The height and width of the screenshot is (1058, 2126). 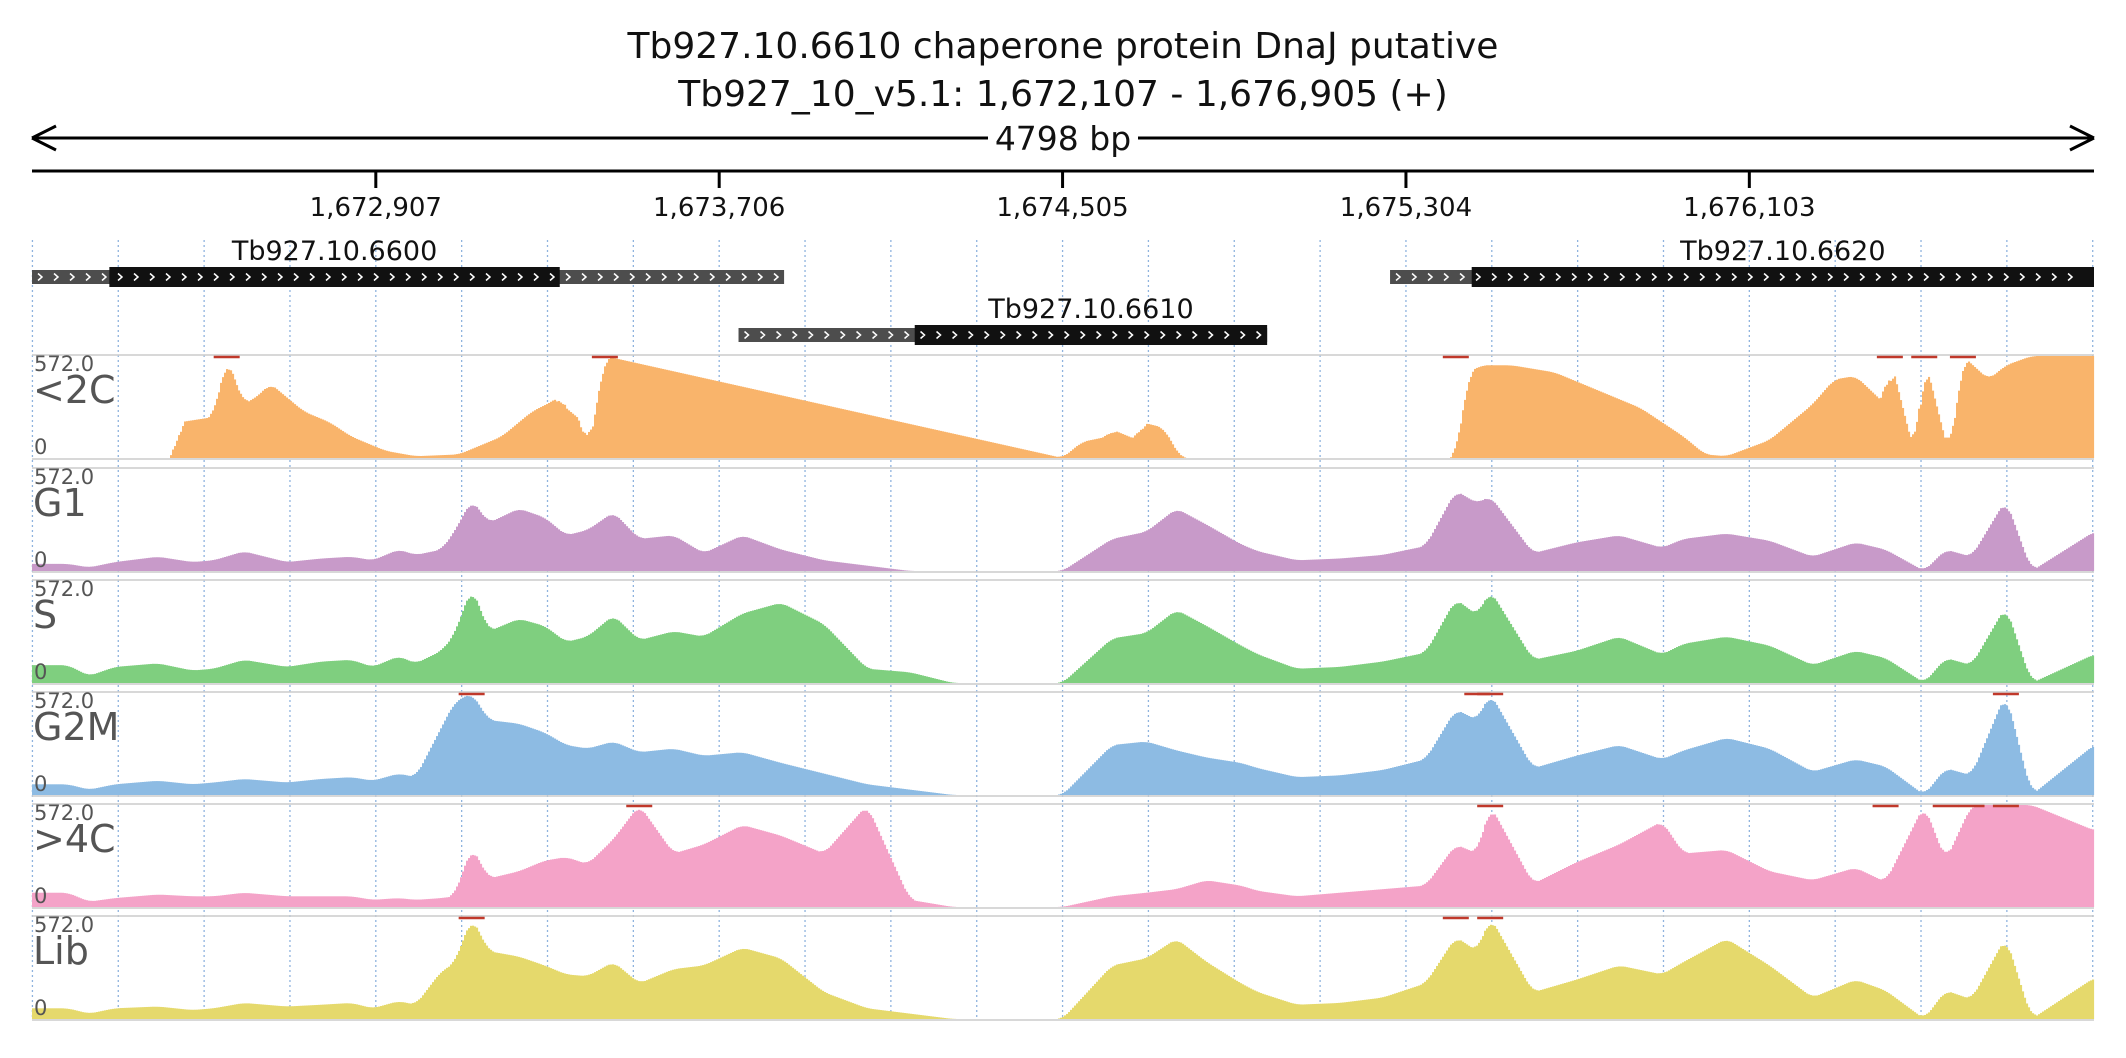 What do you see at coordinates (334, 251) in the screenshot?
I see `gene-label: Tb927.10.6600` at bounding box center [334, 251].